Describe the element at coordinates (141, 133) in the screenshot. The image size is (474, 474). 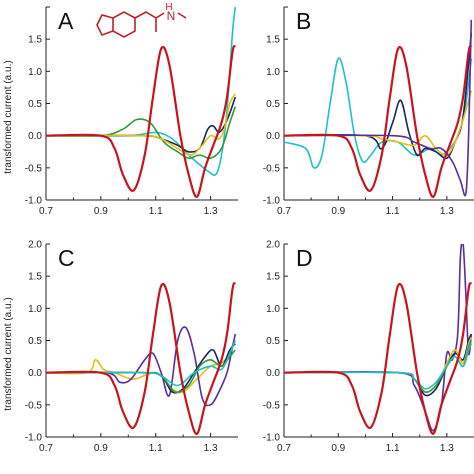
I see `series-line-green` at that location.